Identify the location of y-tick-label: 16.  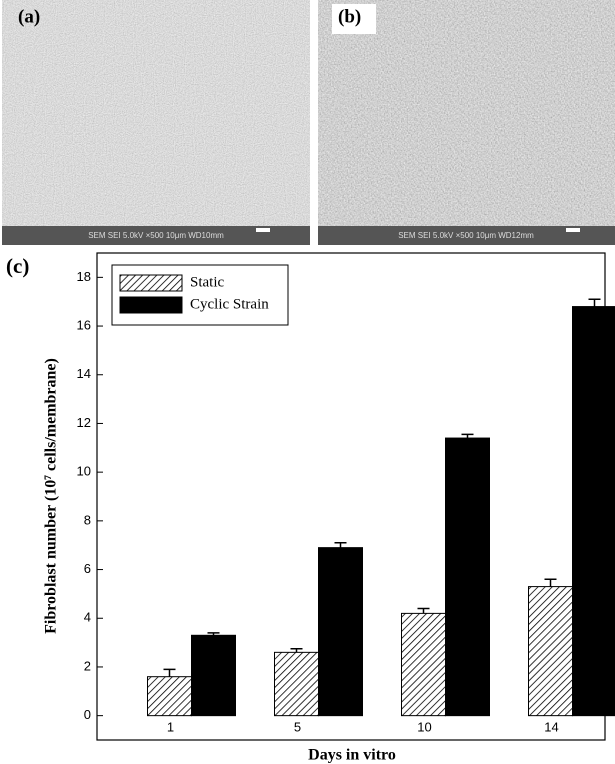
(84, 324).